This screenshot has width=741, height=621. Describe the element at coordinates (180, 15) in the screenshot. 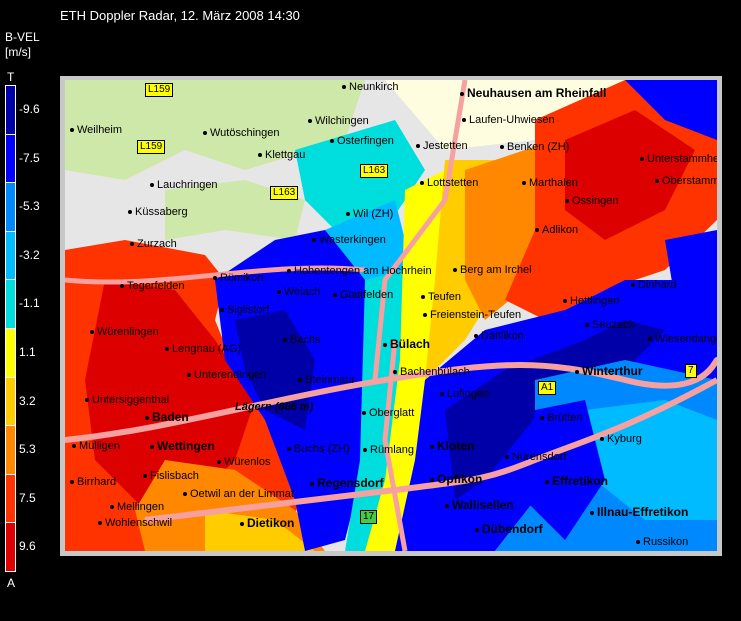

I see `page-title: ETH Doppler Radar, 12. März 2008 14:30` at that location.